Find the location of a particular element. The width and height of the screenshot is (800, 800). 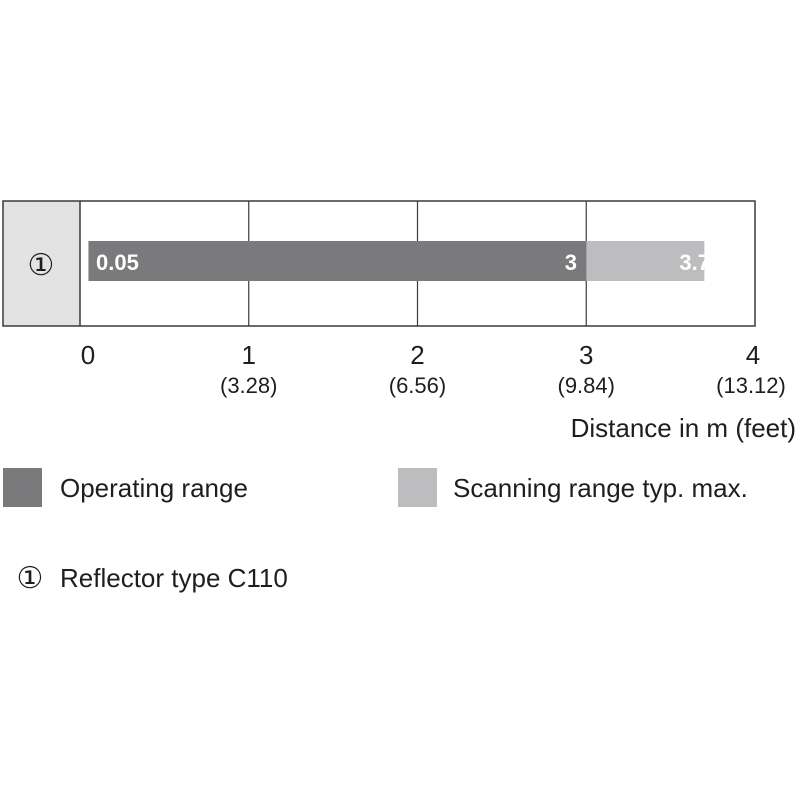

x-tick-label-2: 2 is located at coordinates (417, 355).